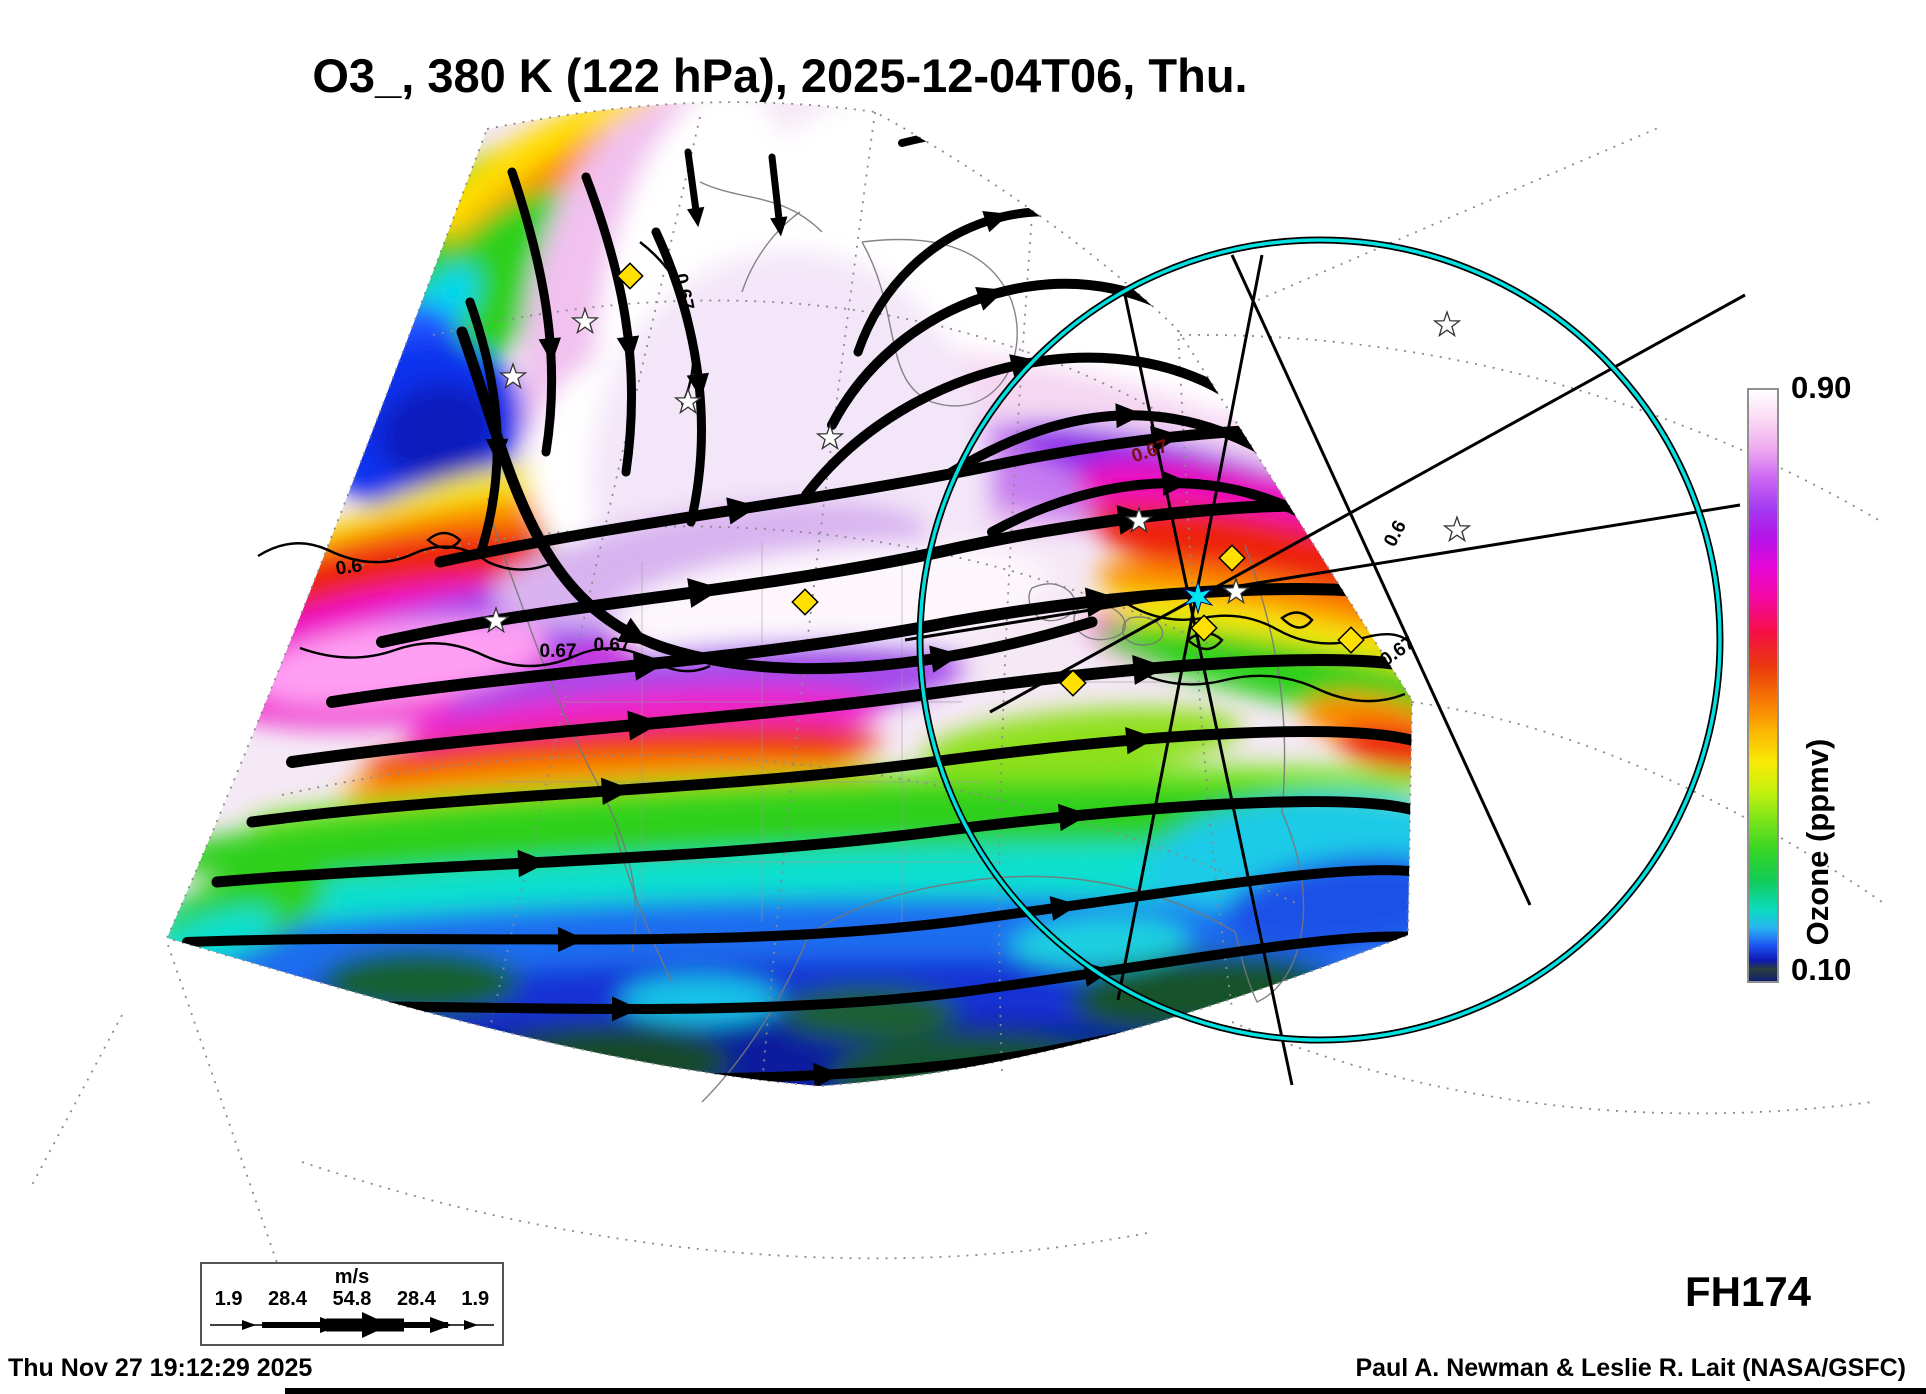  Describe the element at coordinates (1748, 1291) in the screenshot. I see `forecast-hour-label: FH174` at that location.